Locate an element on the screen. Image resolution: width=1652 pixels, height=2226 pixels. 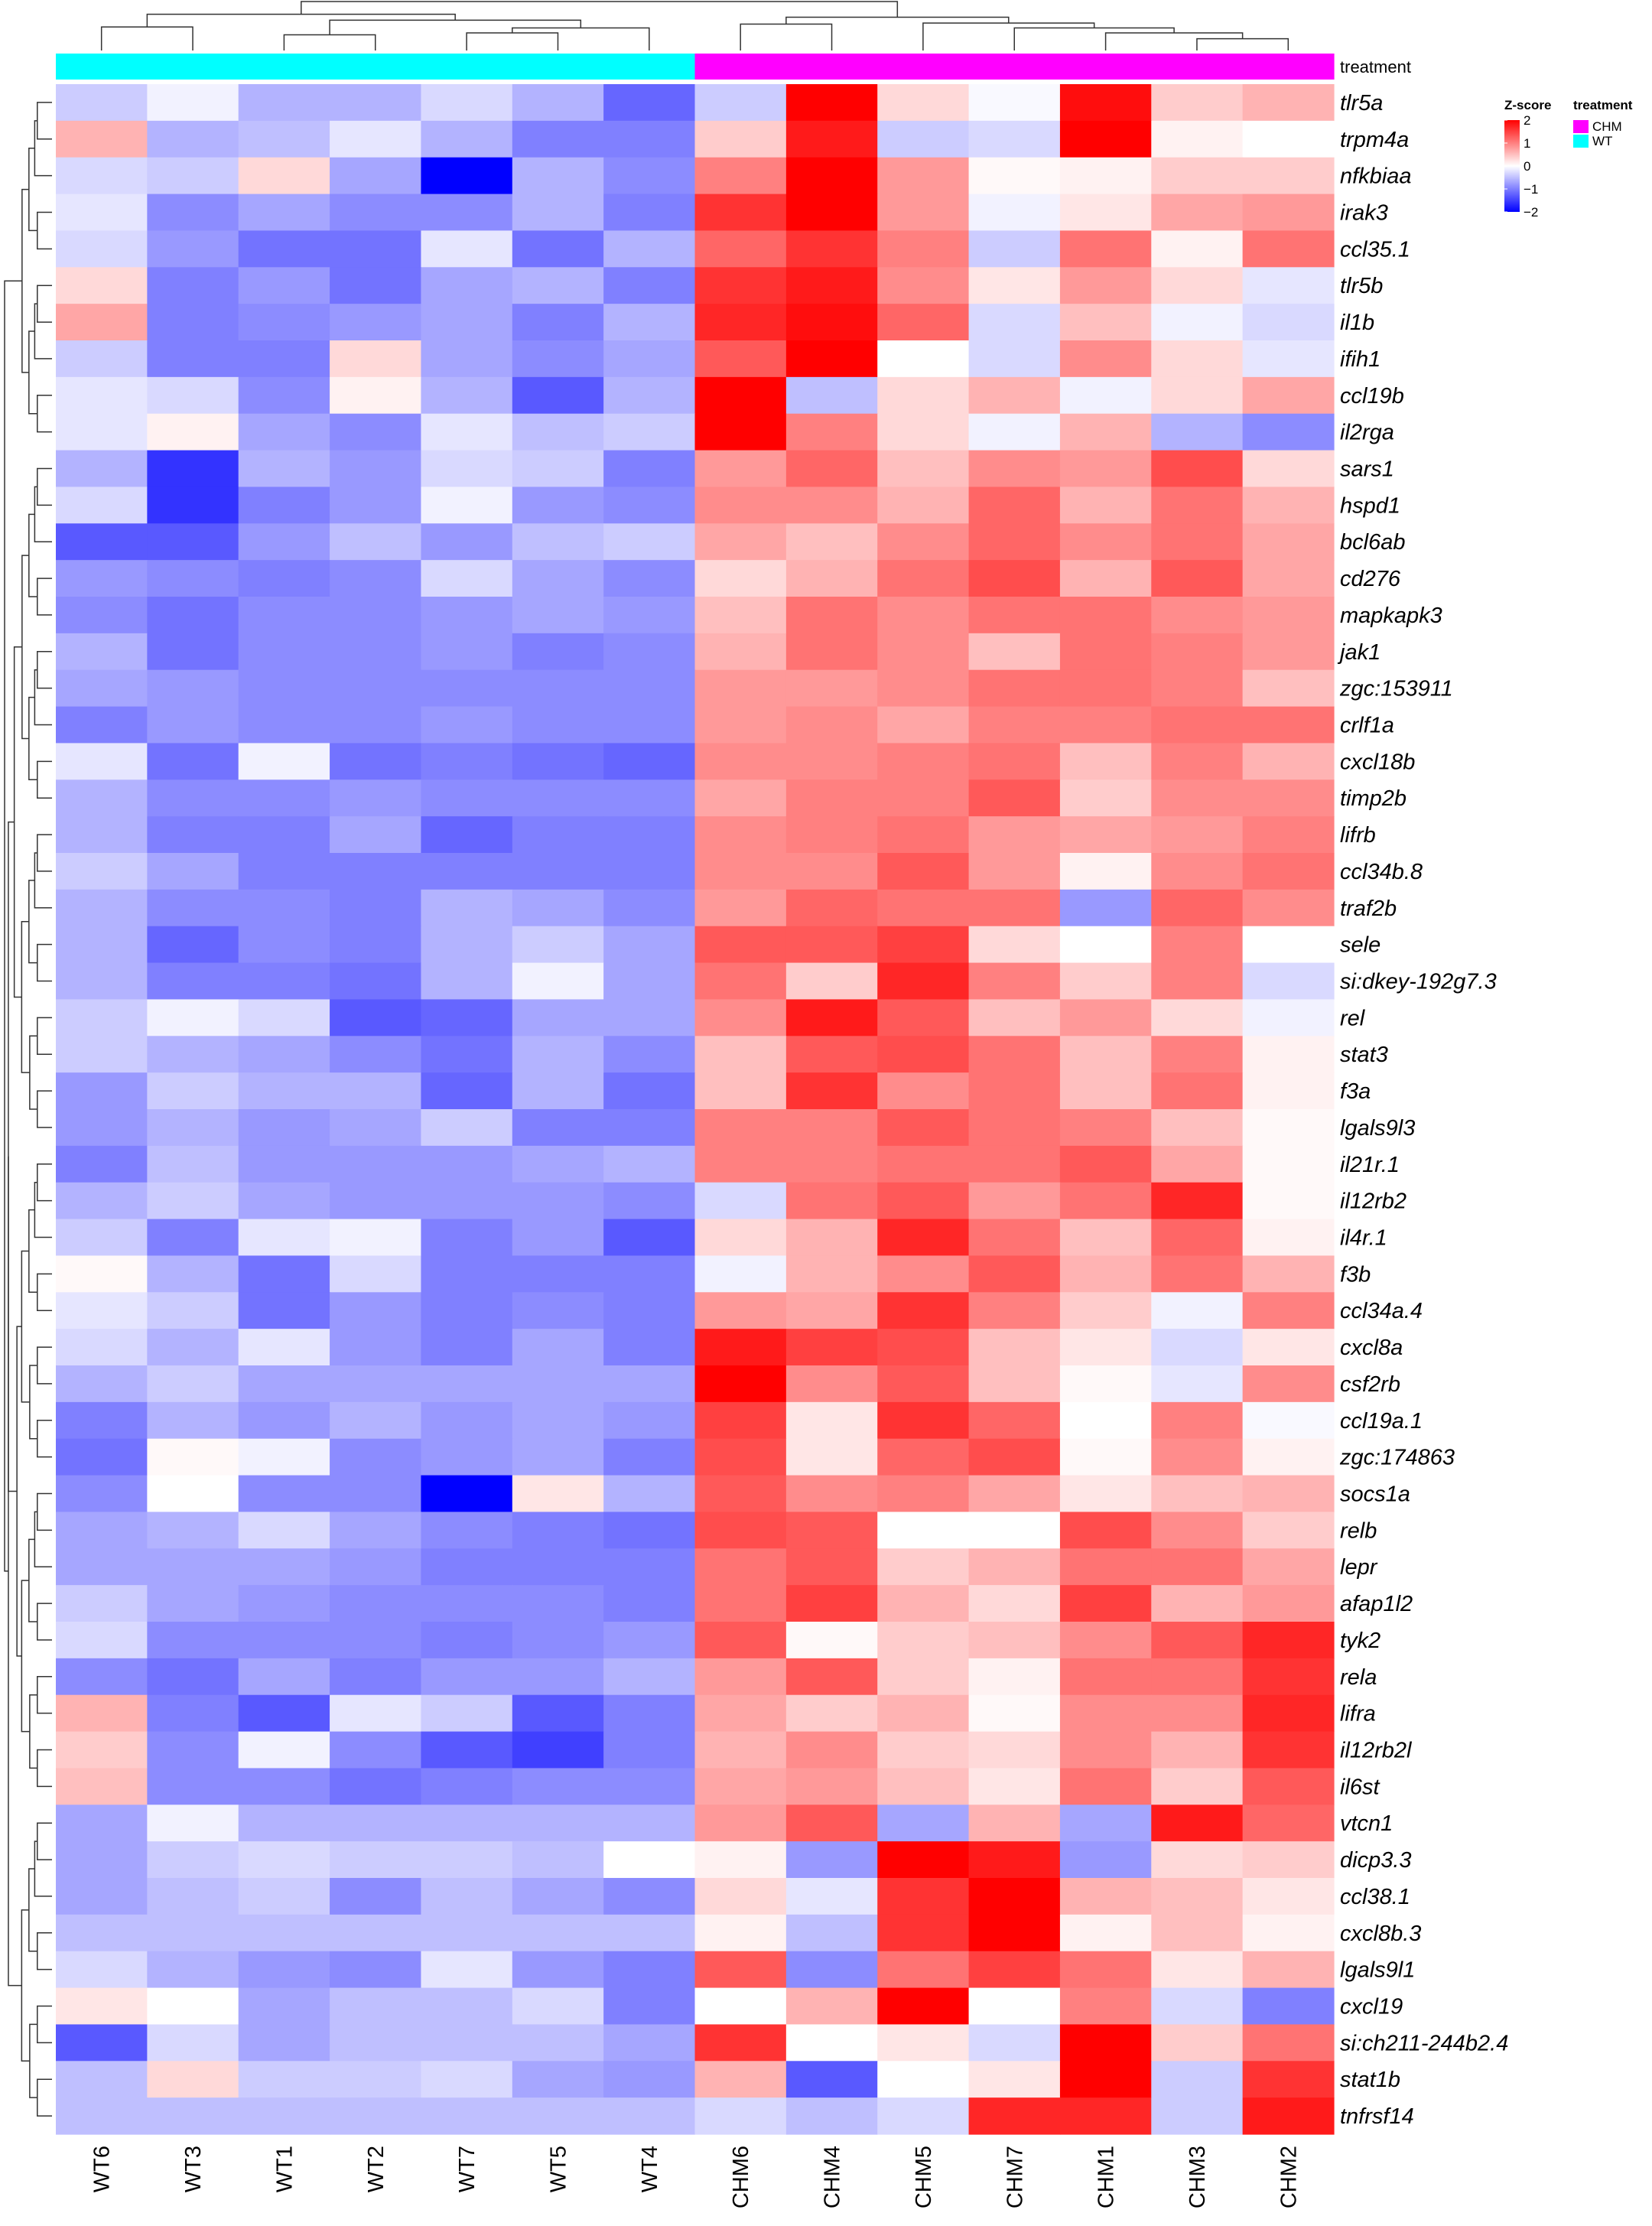
row-label: si:ch211-244b2.4 is located at coordinates (1424, 2043).